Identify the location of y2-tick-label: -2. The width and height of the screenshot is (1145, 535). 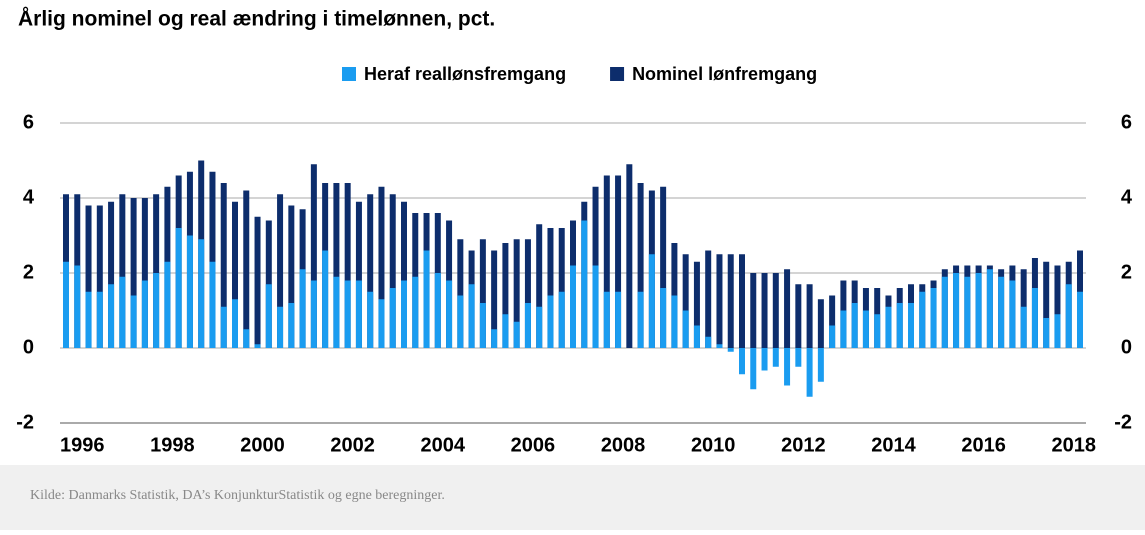
(1123, 422).